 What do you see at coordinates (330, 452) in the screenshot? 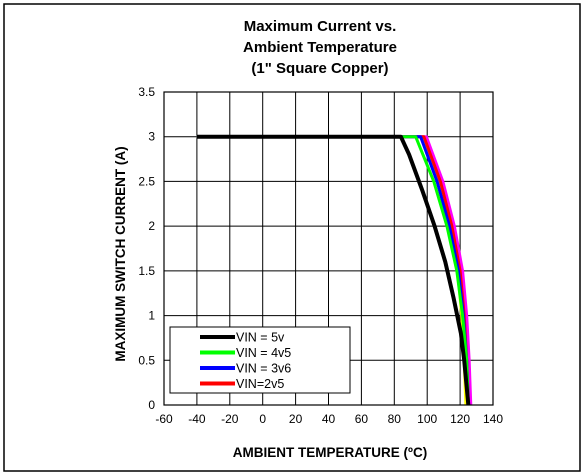
I see `x-axis-label: AMBIENT TEMPERATURE (ºC)` at bounding box center [330, 452].